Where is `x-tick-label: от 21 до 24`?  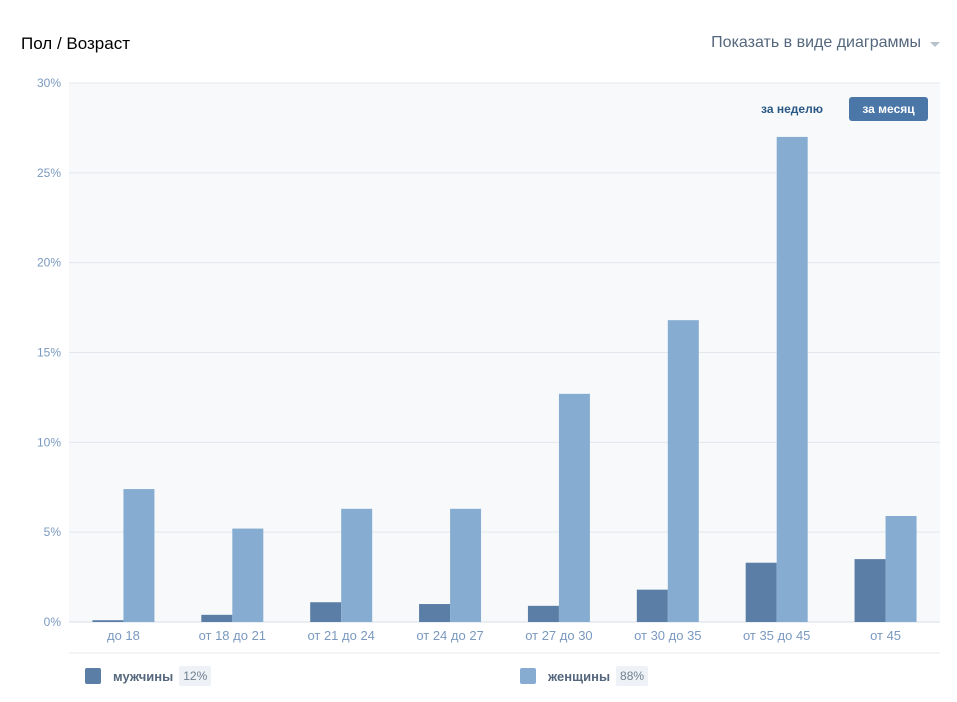
x-tick-label: от 21 до 24 is located at coordinates (340, 635).